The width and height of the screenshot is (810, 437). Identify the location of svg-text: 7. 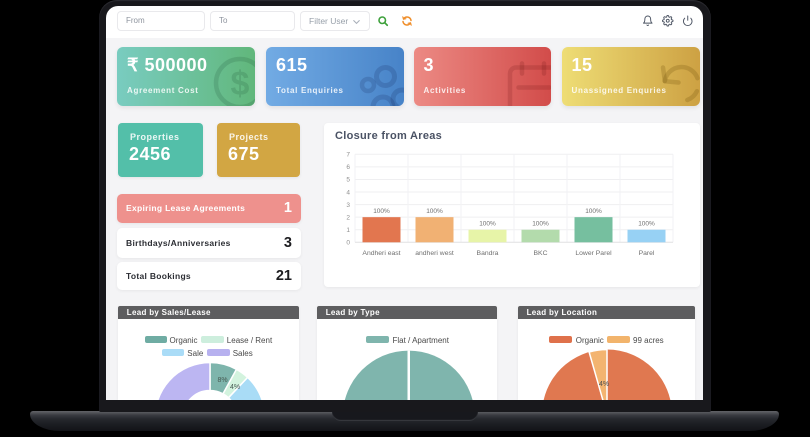
(348, 155).